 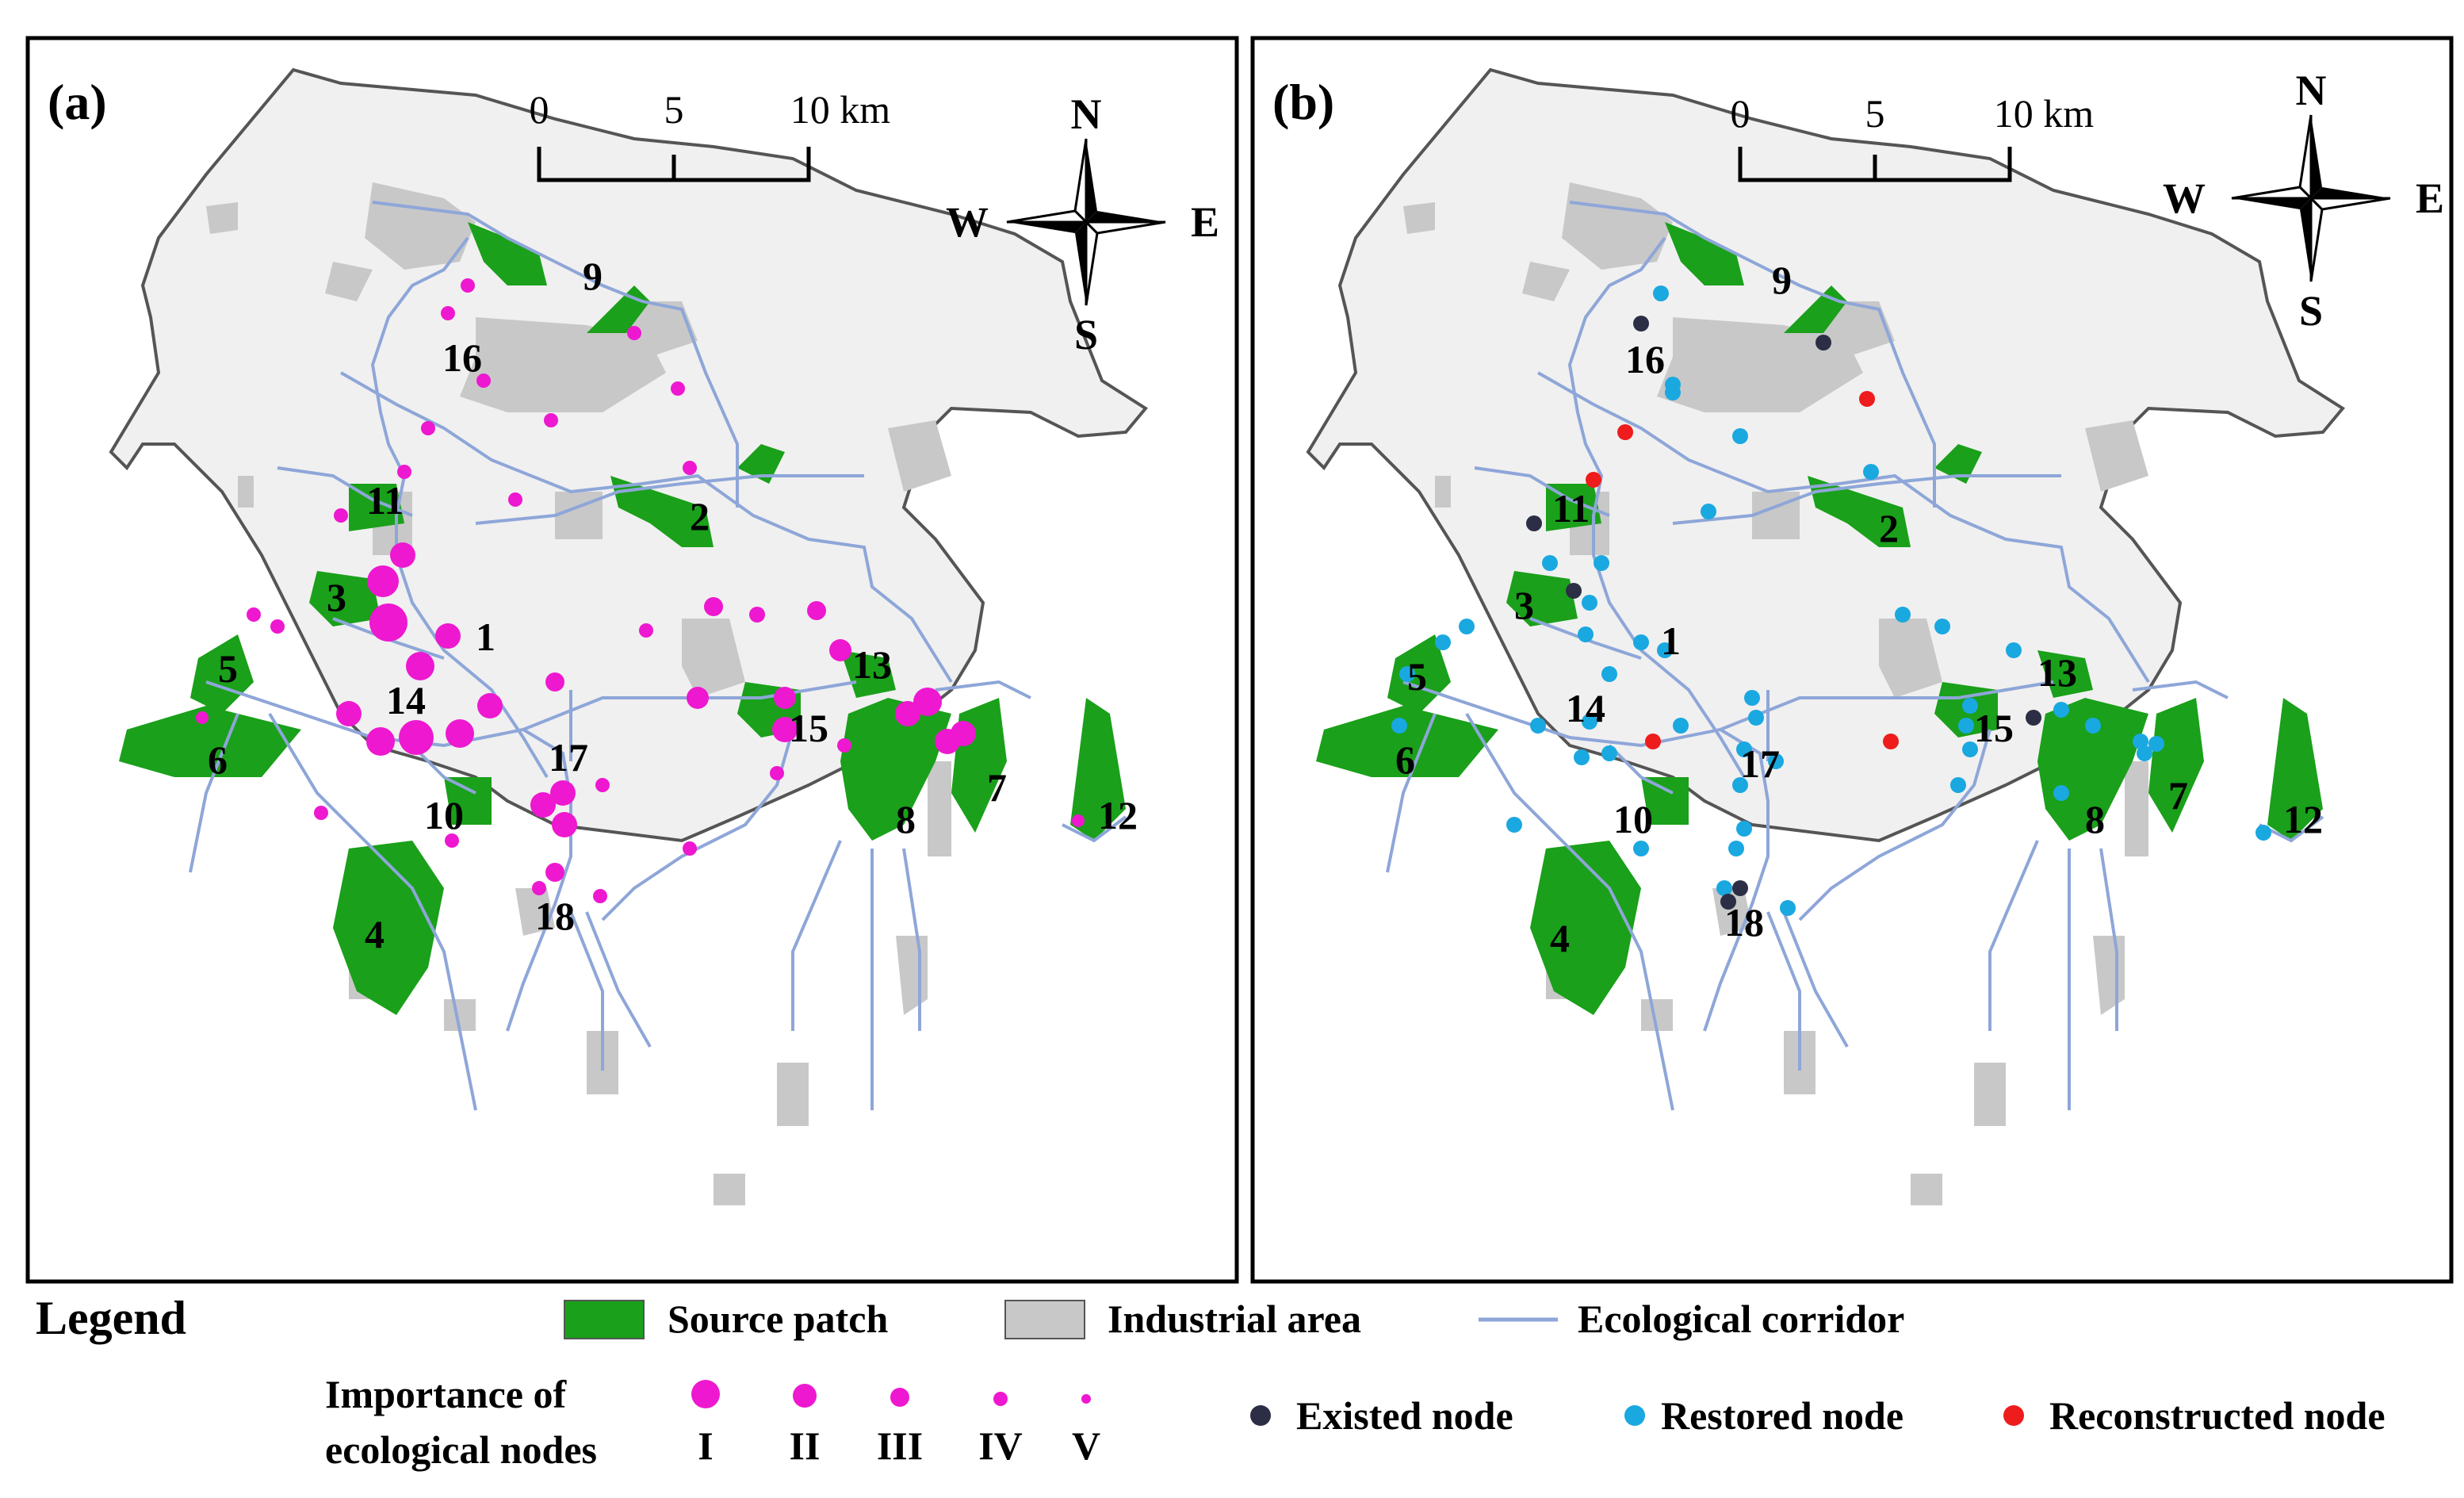 I want to click on reconstructed-nodes, so click(x=1743, y=570).